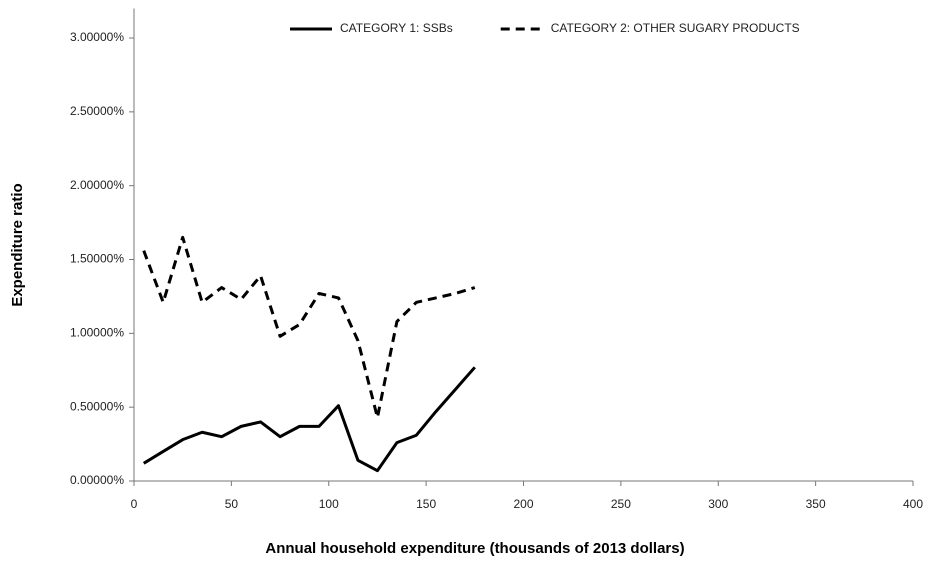  What do you see at coordinates (396, 28) in the screenshot?
I see `legend-label: CATEGORY 1: SSBs` at bounding box center [396, 28].